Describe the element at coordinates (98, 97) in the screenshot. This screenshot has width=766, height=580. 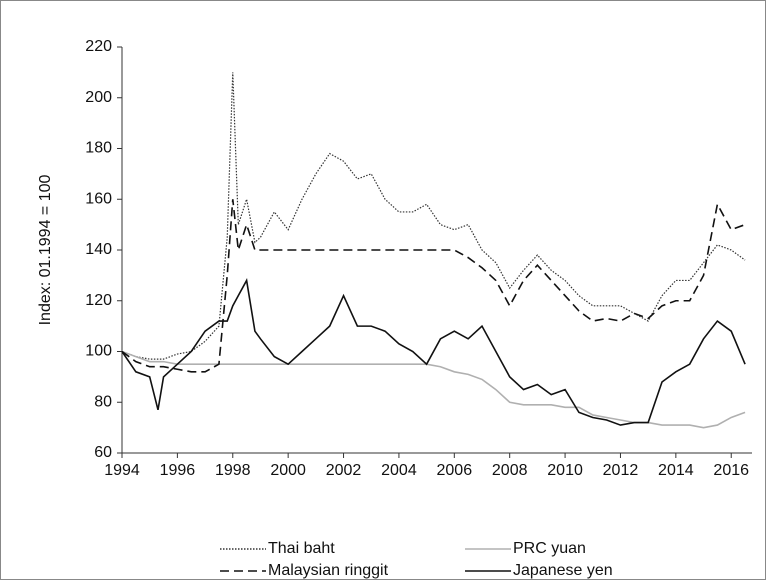
I see `y-tick-label: 200` at that location.